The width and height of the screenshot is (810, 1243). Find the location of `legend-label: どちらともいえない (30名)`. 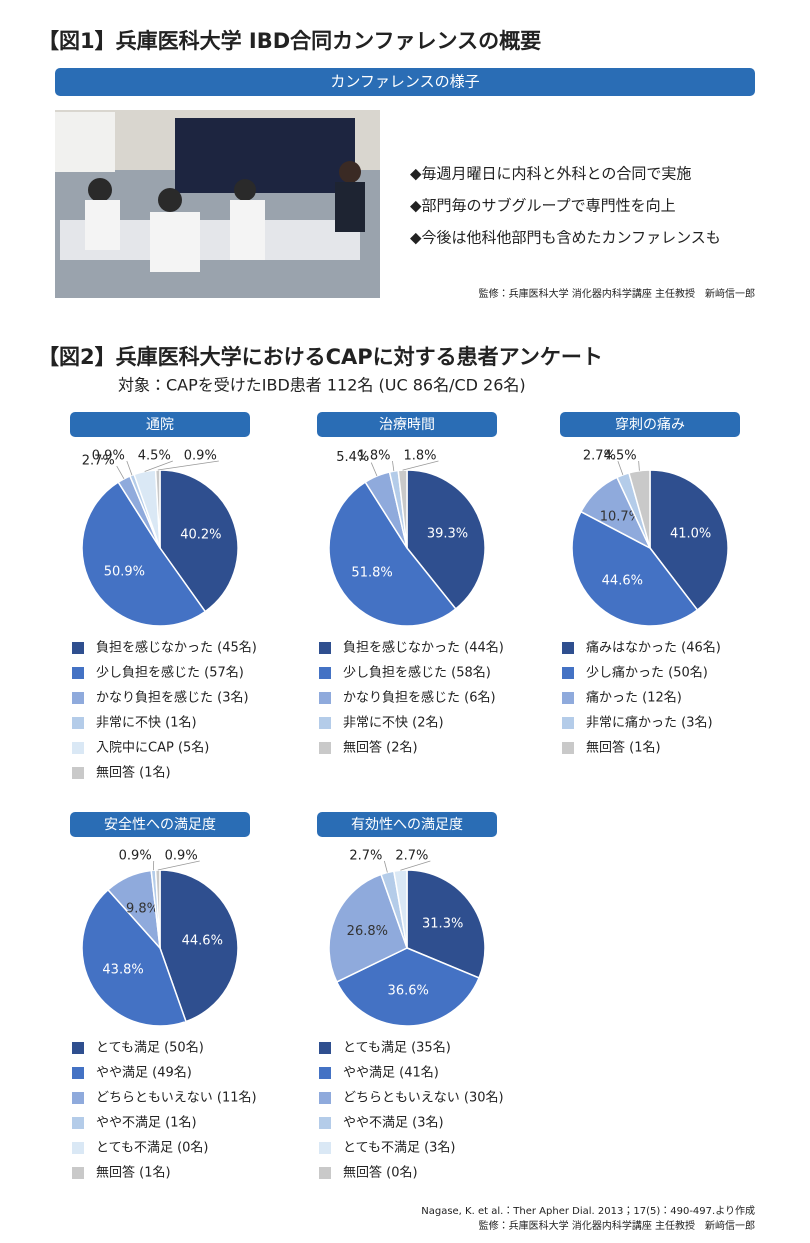

legend-label: どちらともいえない (30名) is located at coordinates (423, 1098).